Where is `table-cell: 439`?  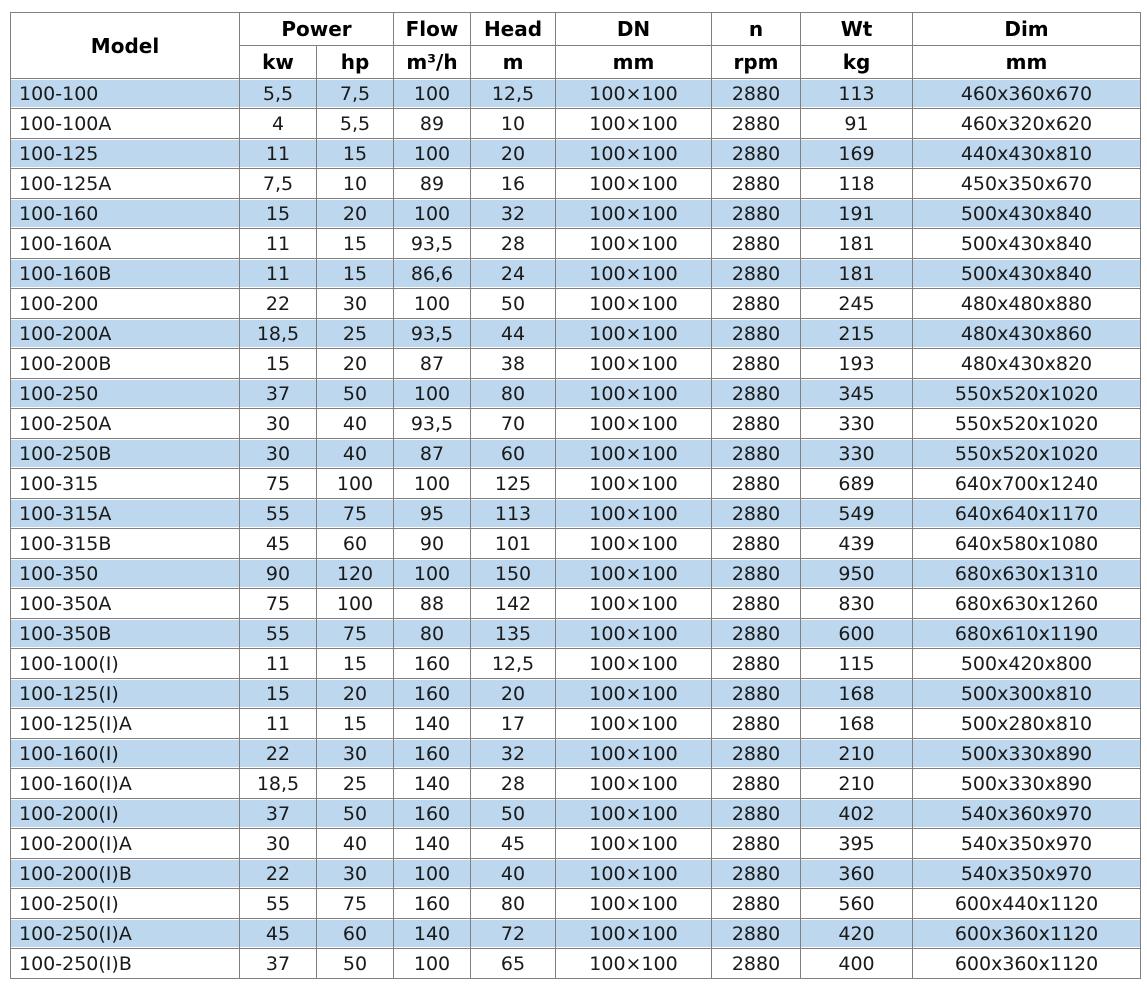 table-cell: 439 is located at coordinates (856, 543).